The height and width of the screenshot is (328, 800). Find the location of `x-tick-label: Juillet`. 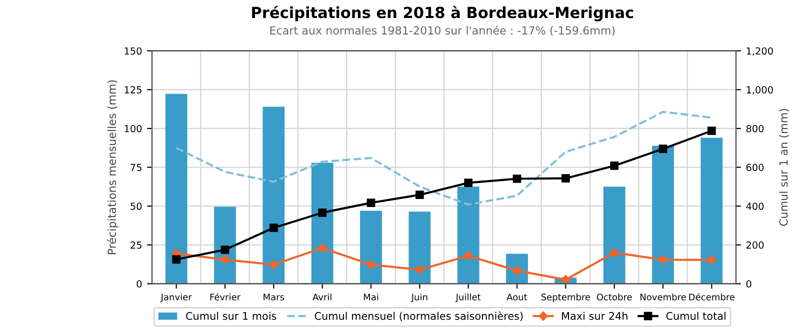

x-tick-label: Juillet is located at coordinates (468, 297).